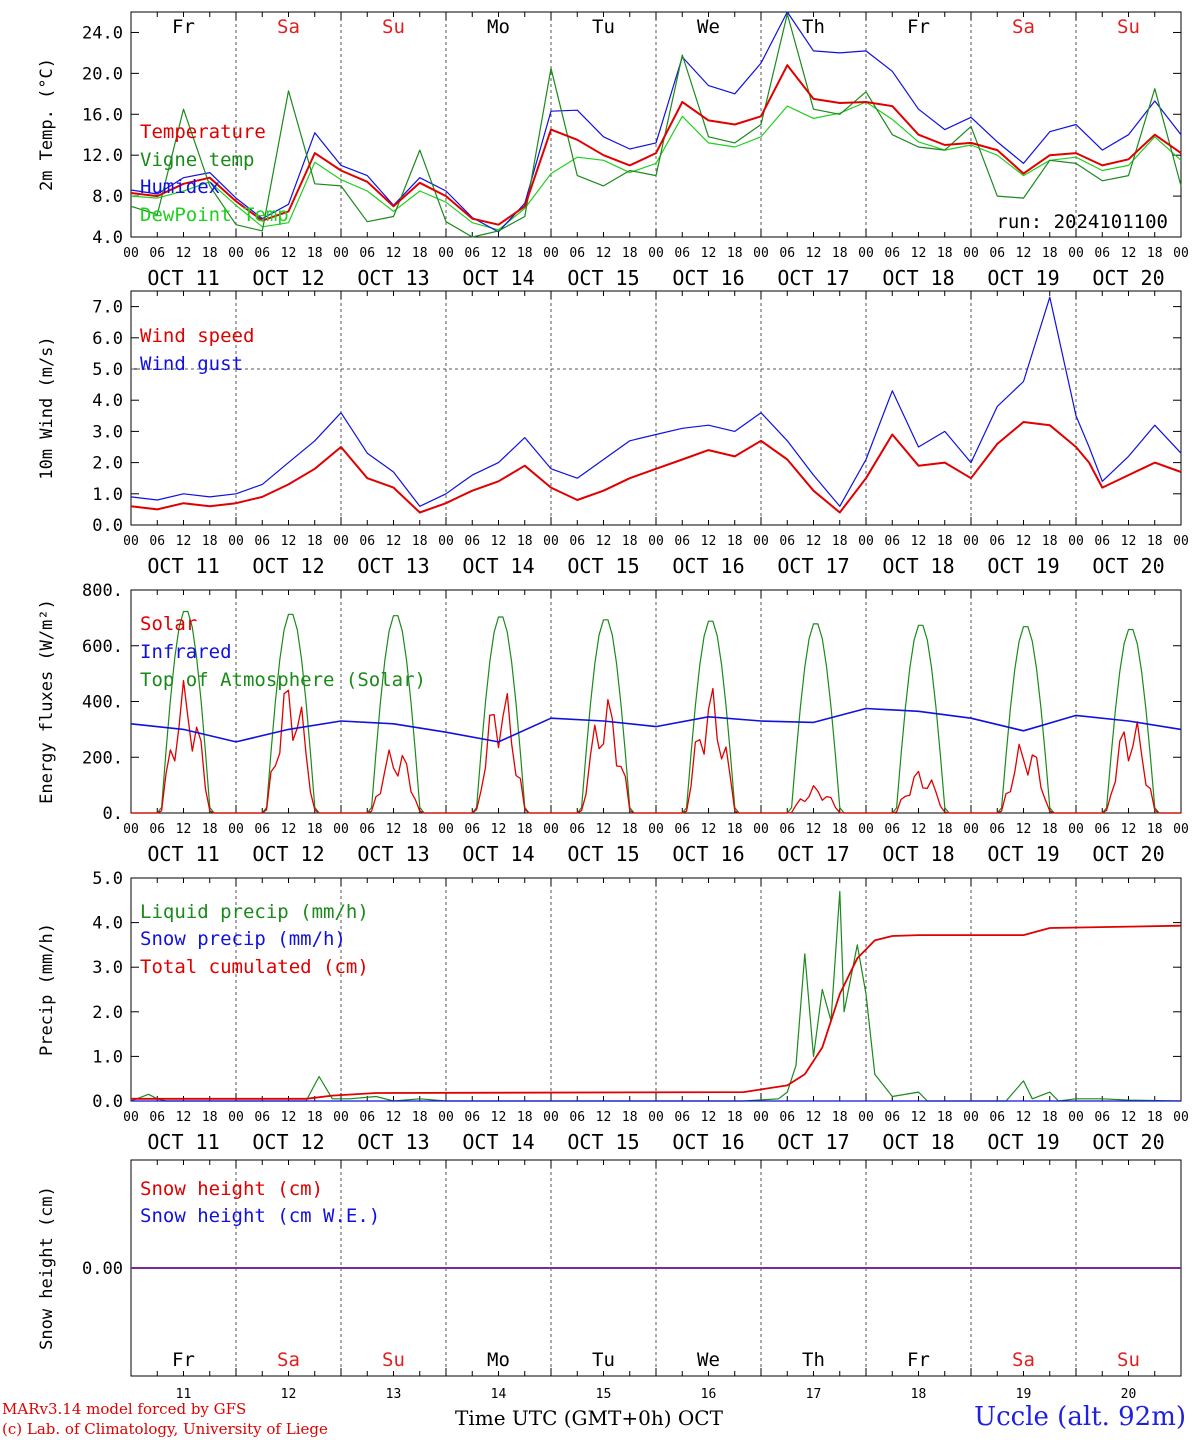 This screenshot has width=1194, height=1440. I want to click on y-tick-label: 3.0, so click(107, 432).